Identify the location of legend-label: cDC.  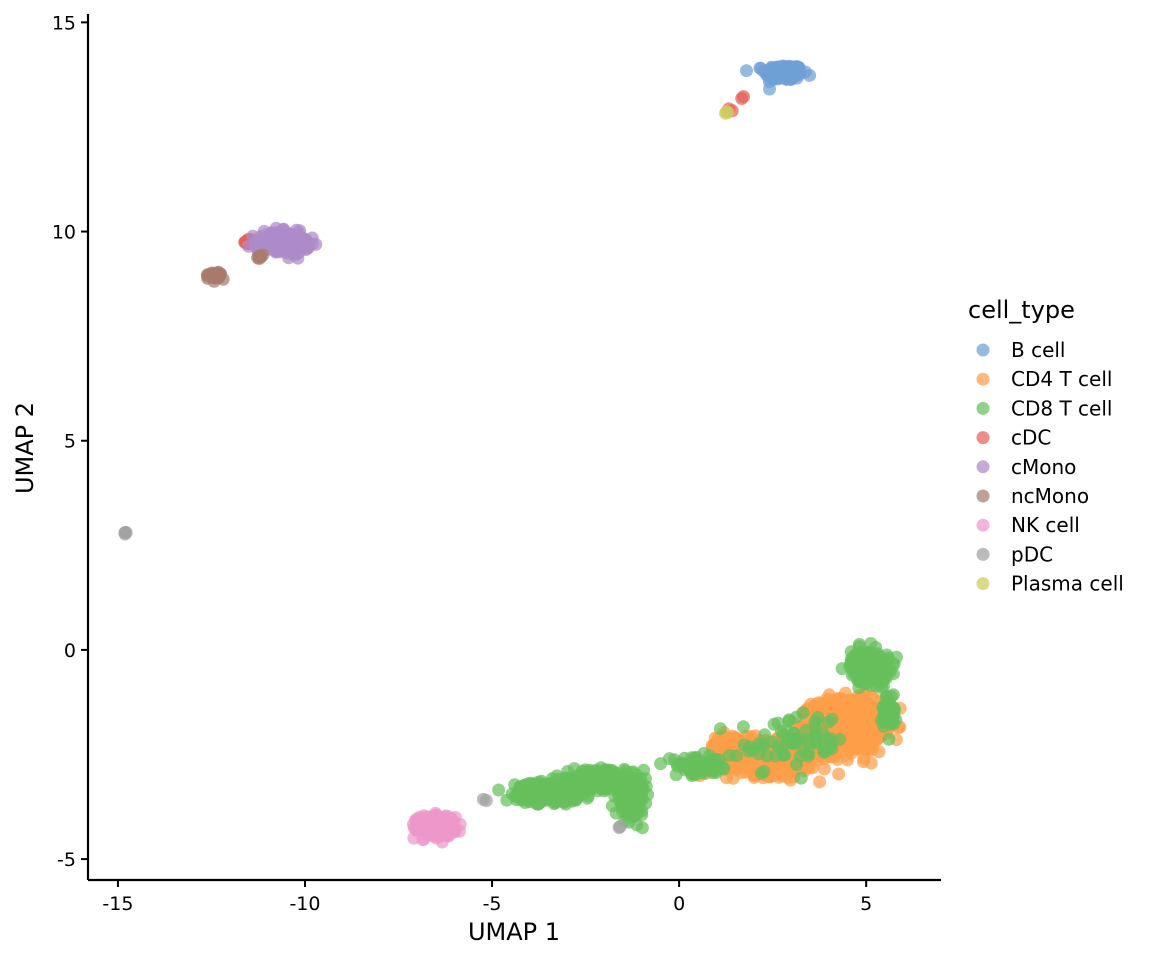
(1031, 438).